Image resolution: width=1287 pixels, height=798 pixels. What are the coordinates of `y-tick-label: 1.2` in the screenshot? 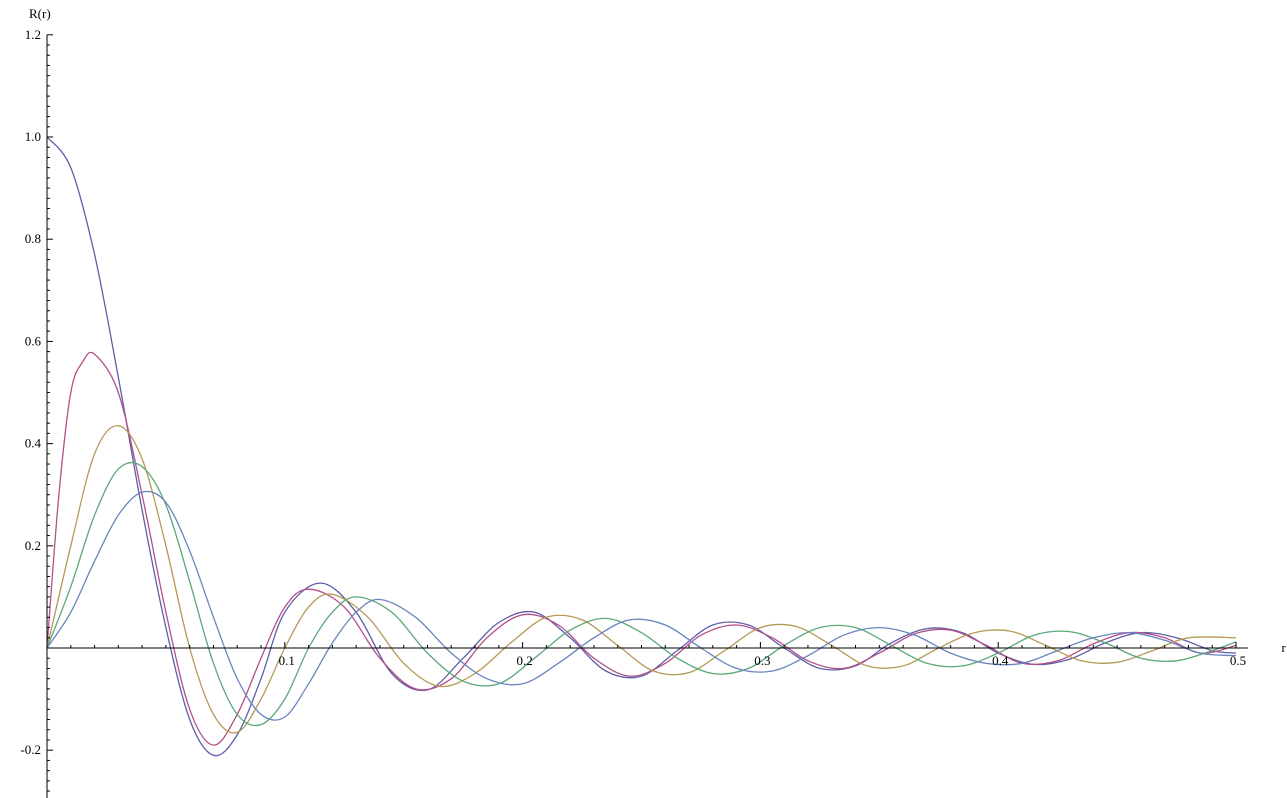 It's located at (33, 34).